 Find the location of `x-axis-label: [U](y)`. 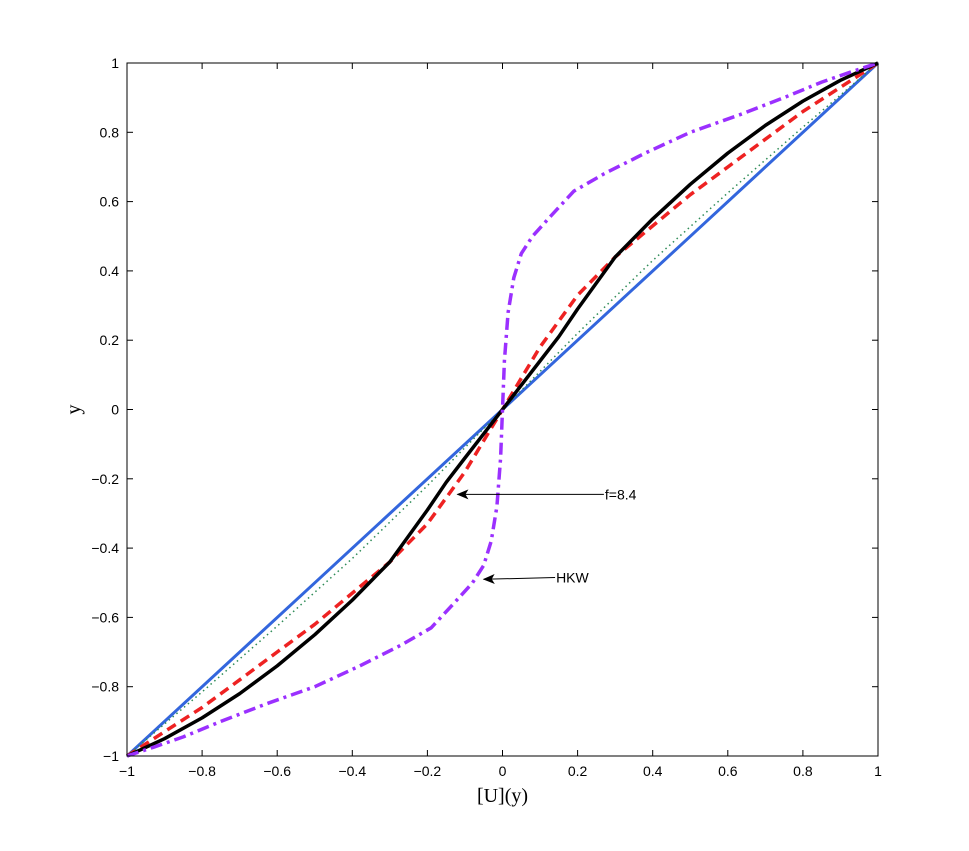

x-axis-label: [U](y) is located at coordinates (502, 796).